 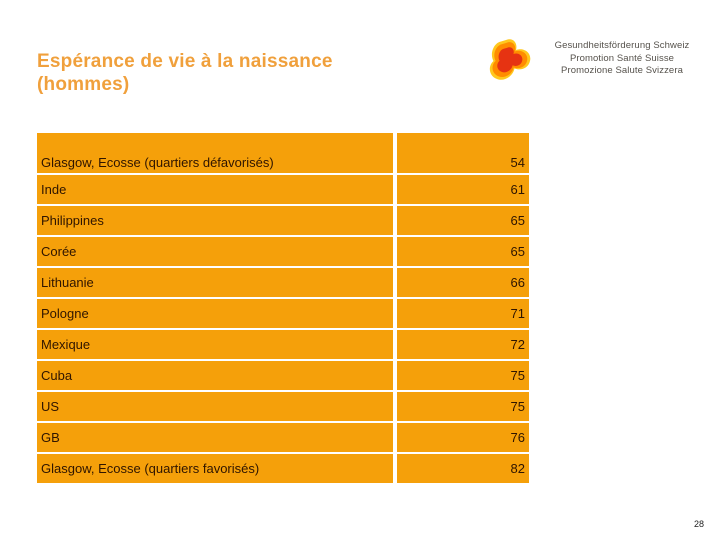 What do you see at coordinates (215, 468) in the screenshot?
I see `country-label-cell: Glasgow, Ecosse (quartiers favorisés)` at bounding box center [215, 468].